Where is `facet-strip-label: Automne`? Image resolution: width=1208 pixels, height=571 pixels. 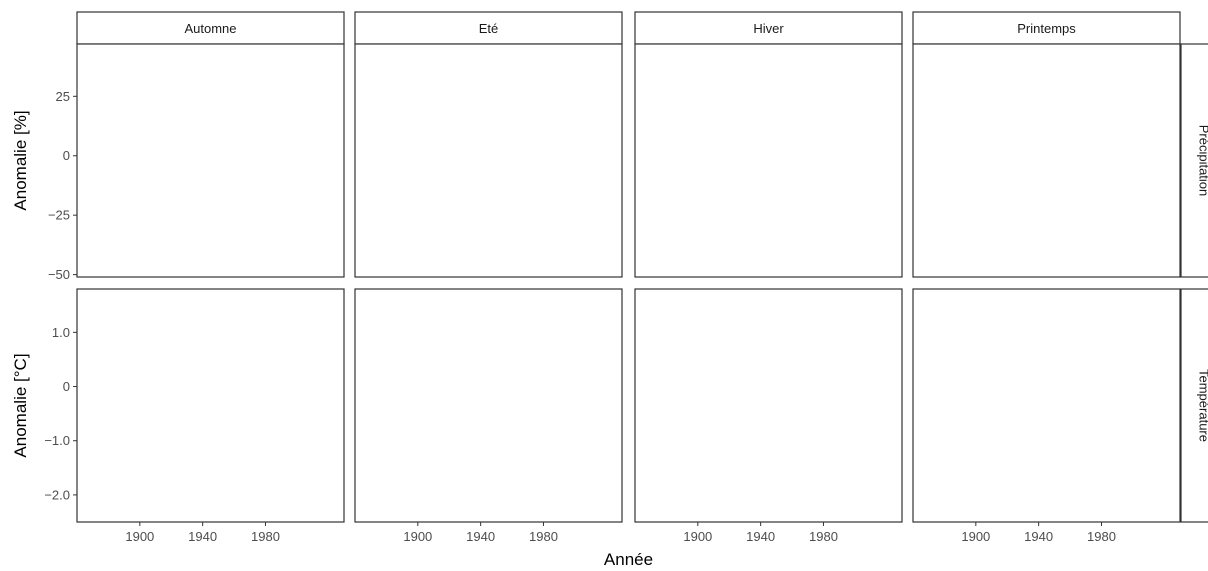
facet-strip-label: Automne is located at coordinates (210, 28).